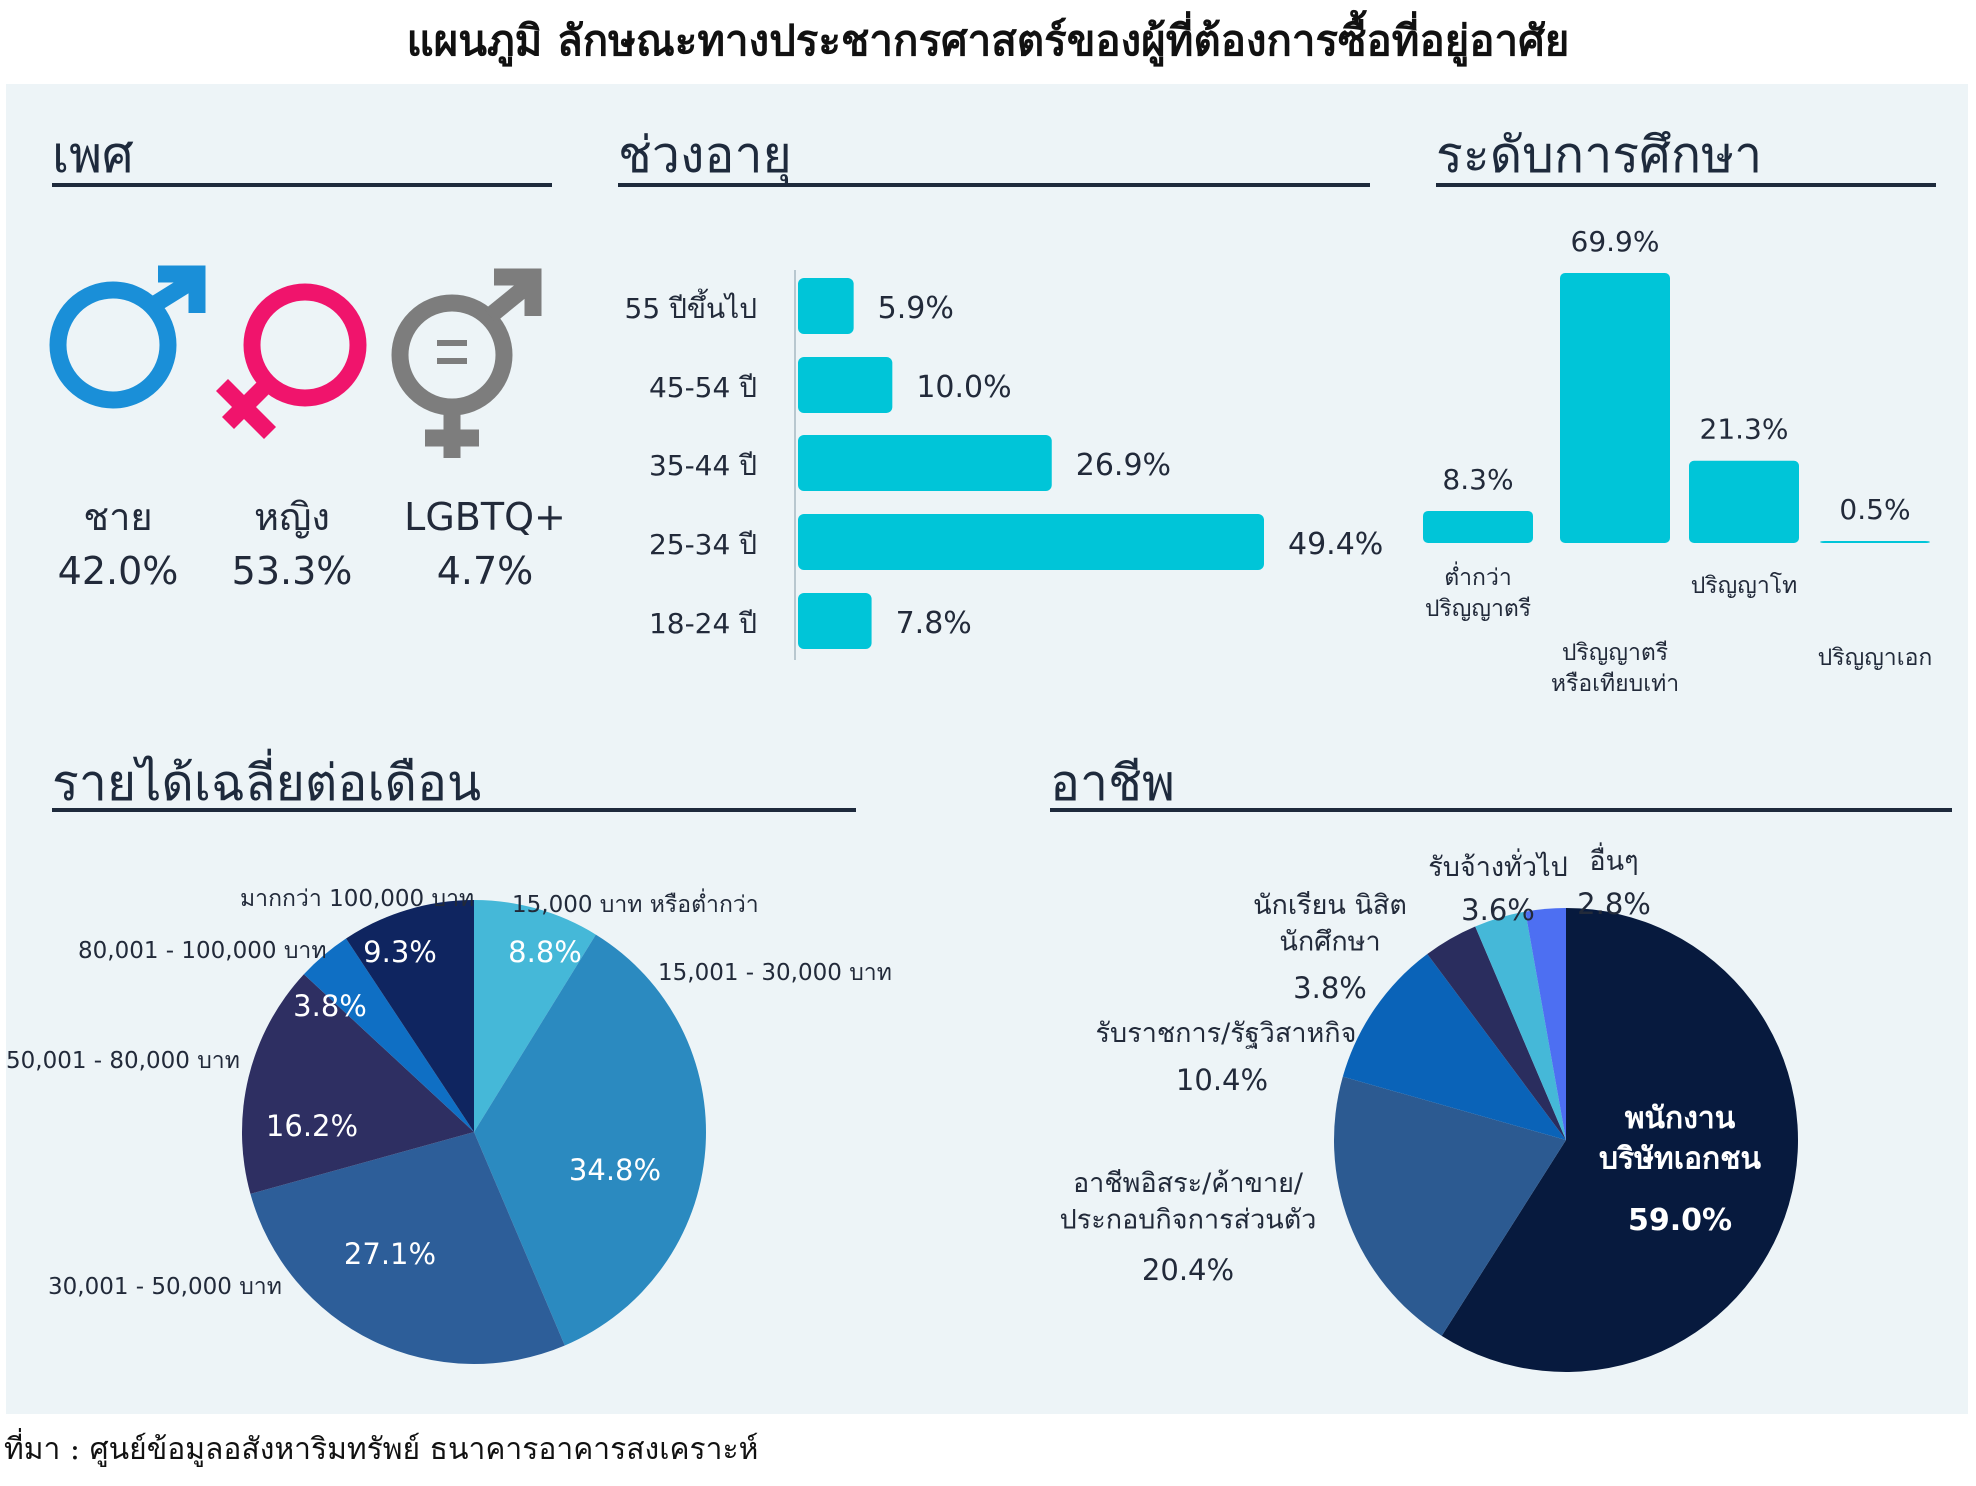 This screenshot has width=1976, height=1486. I want to click on occupation-section-rule, so click(1501, 810).